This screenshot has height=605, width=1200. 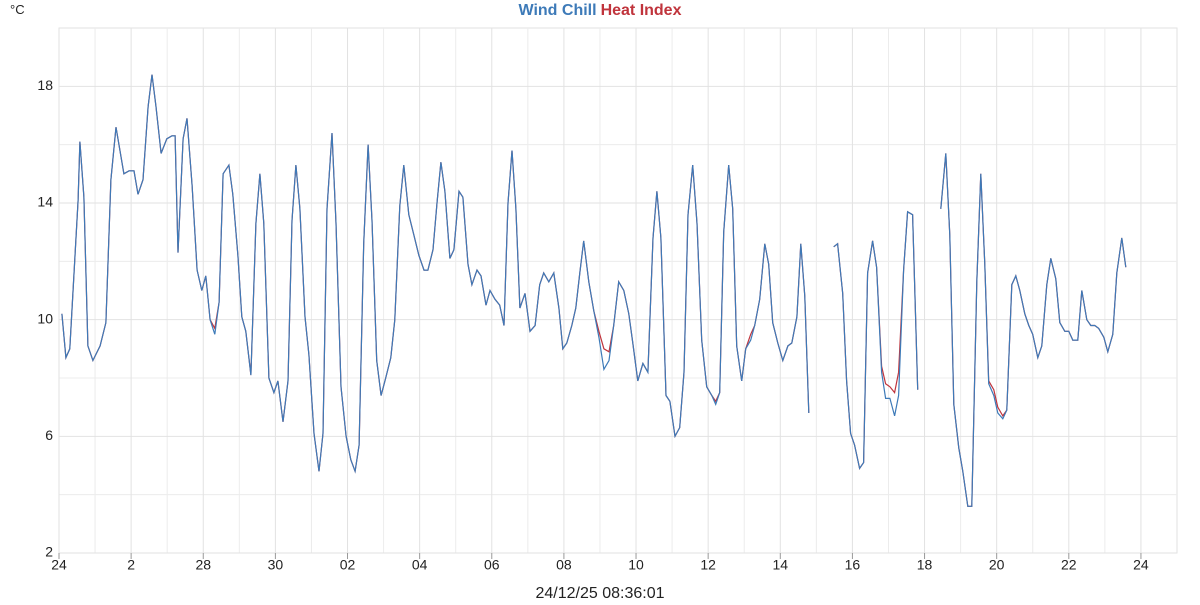 I want to click on x-tick-label: 10, so click(x=636, y=565).